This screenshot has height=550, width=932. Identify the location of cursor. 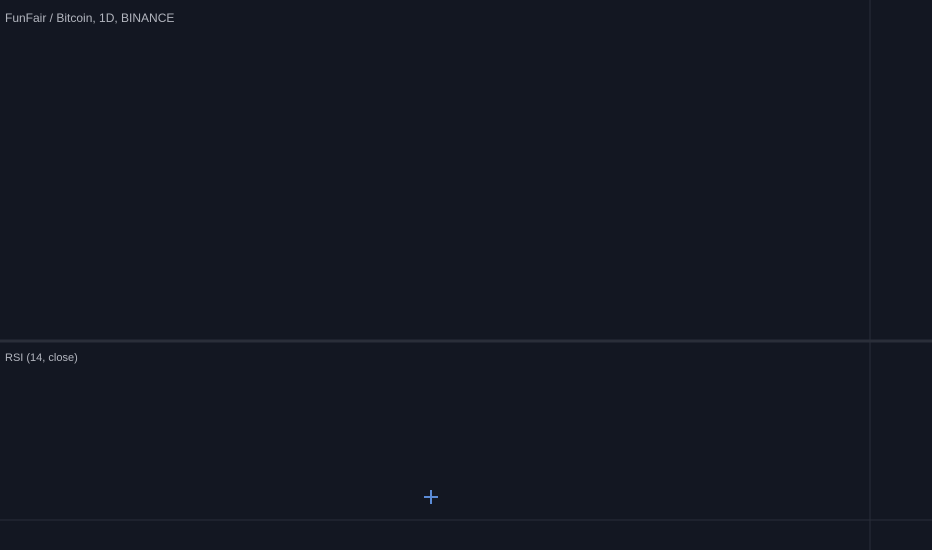
(431, 497).